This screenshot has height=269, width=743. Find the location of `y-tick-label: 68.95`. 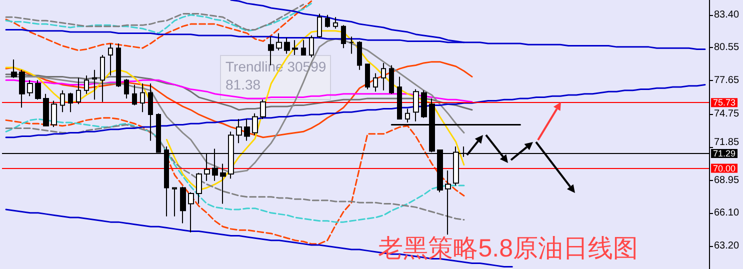

y-tick-label: 68.95 is located at coordinates (727, 180).